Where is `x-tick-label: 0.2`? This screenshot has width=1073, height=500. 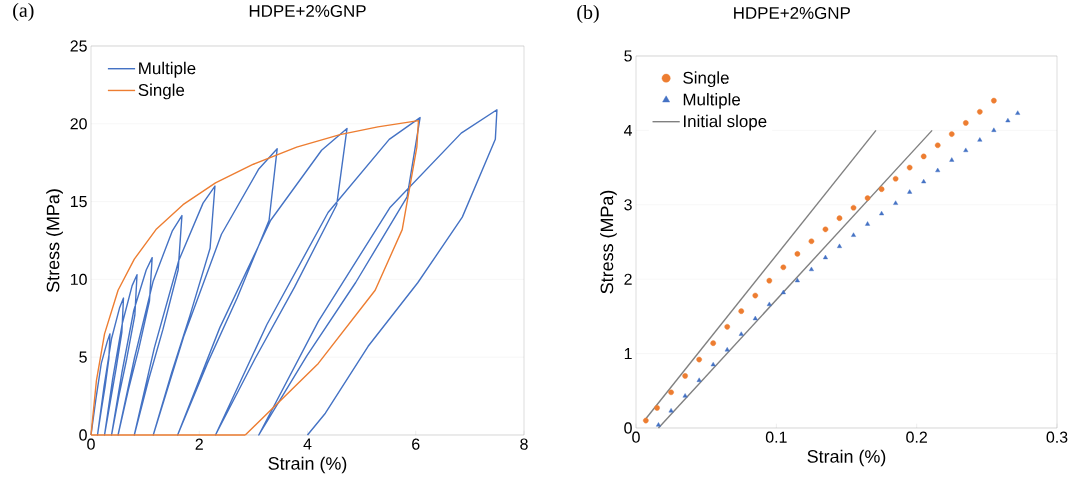
x-tick-label: 0.2 is located at coordinates (916, 437).